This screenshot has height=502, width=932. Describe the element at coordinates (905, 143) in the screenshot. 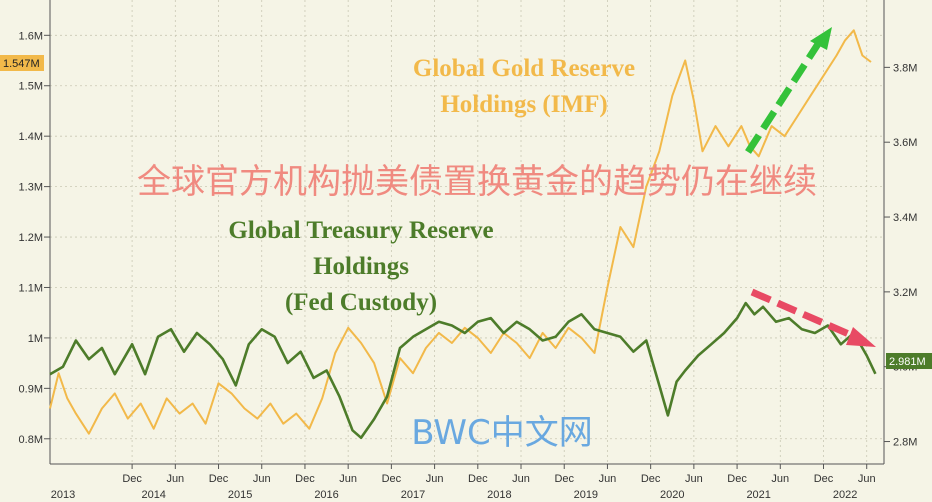

I see `right-axis-tick-label: 3.6M` at that location.